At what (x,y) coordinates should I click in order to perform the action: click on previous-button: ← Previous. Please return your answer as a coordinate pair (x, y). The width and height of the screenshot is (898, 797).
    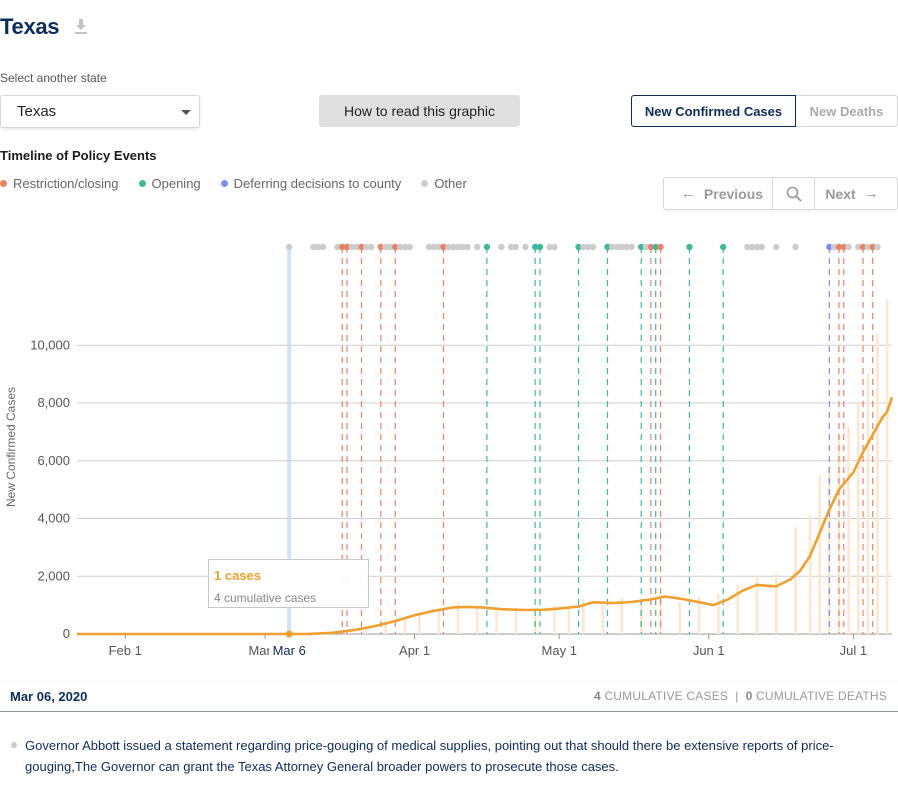
    Looking at the image, I should click on (718, 193).